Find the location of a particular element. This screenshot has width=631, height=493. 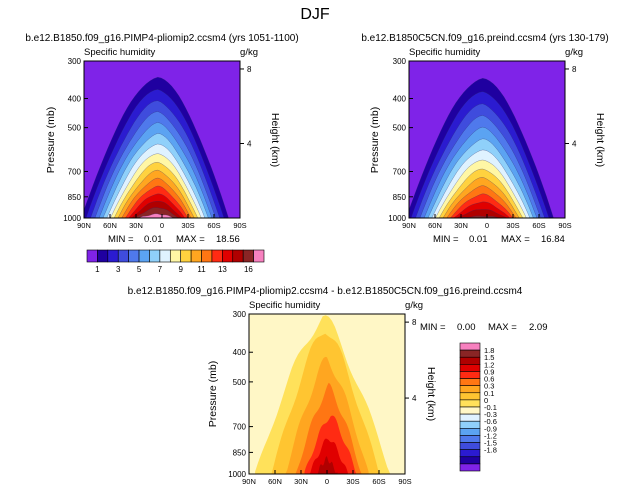

colorbar-label: 1.5 is located at coordinates (489, 357).